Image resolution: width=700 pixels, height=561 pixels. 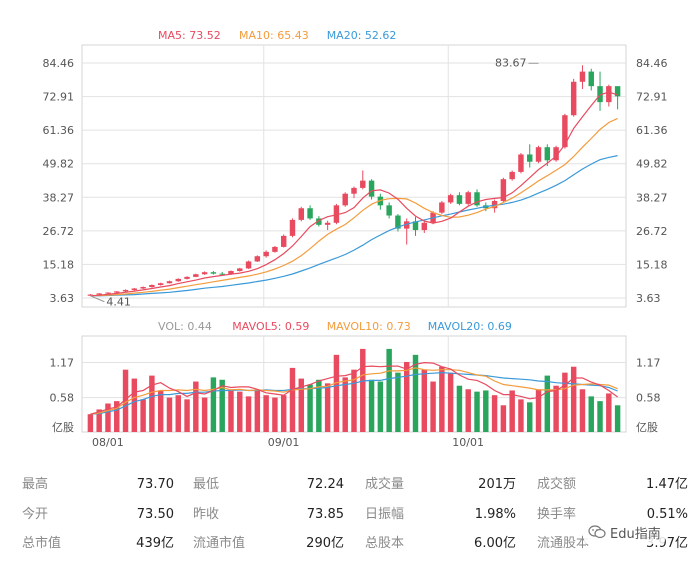 I want to click on y-tick-label-left: 15.18, so click(x=59, y=264).